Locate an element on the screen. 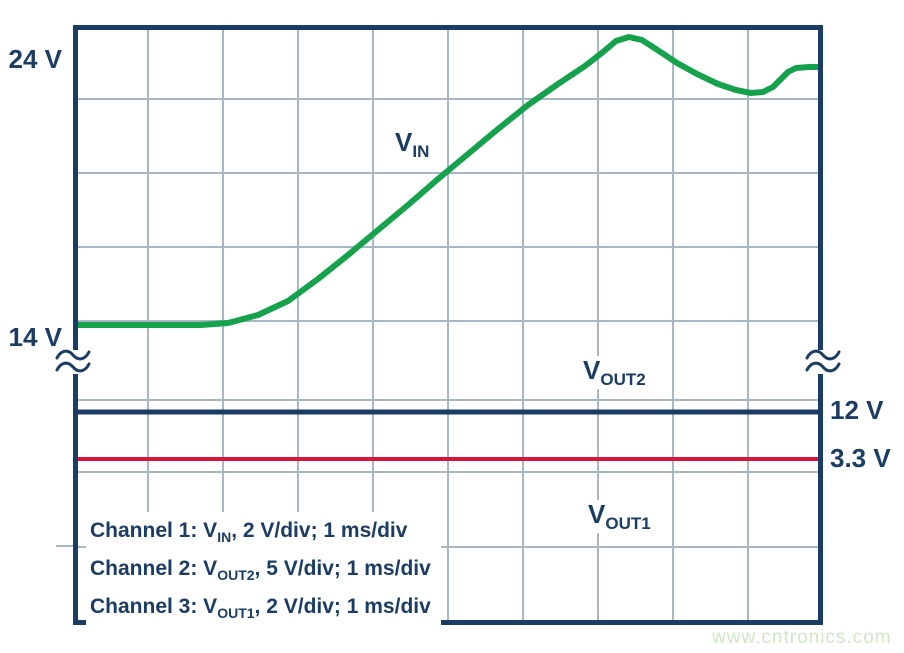 The height and width of the screenshot is (653, 904). legend-line-channel-2: Channel 2: VOUT2, 5 V/div; 1 ms/div is located at coordinates (260, 572).